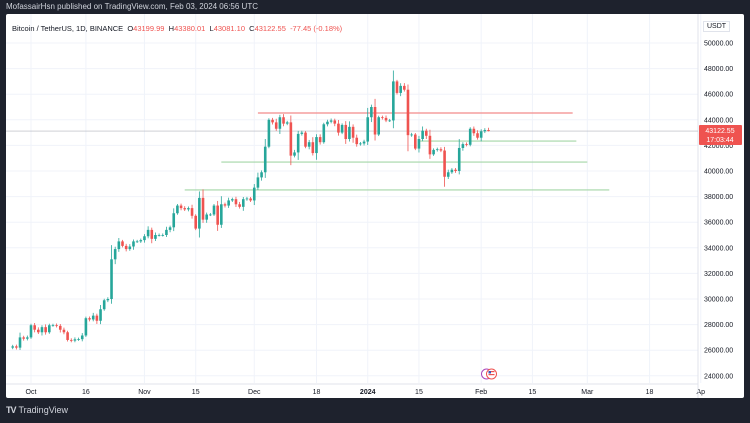 This screenshot has width=750, height=423. I want to click on price-tick-label: 28000.00, so click(718, 325).